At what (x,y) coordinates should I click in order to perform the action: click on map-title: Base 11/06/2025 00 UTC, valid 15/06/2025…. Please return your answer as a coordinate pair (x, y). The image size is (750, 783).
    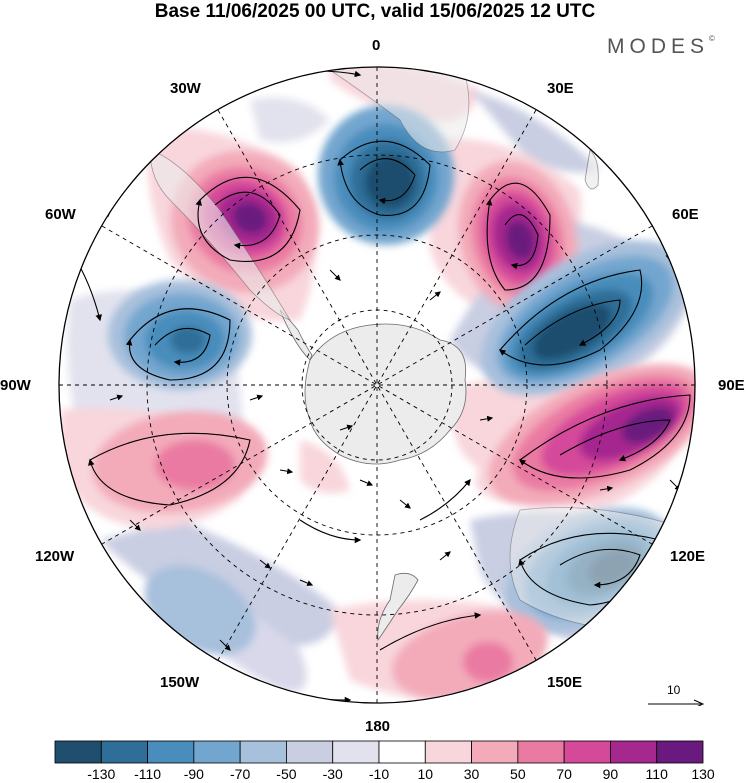
    Looking at the image, I should click on (375, 11).